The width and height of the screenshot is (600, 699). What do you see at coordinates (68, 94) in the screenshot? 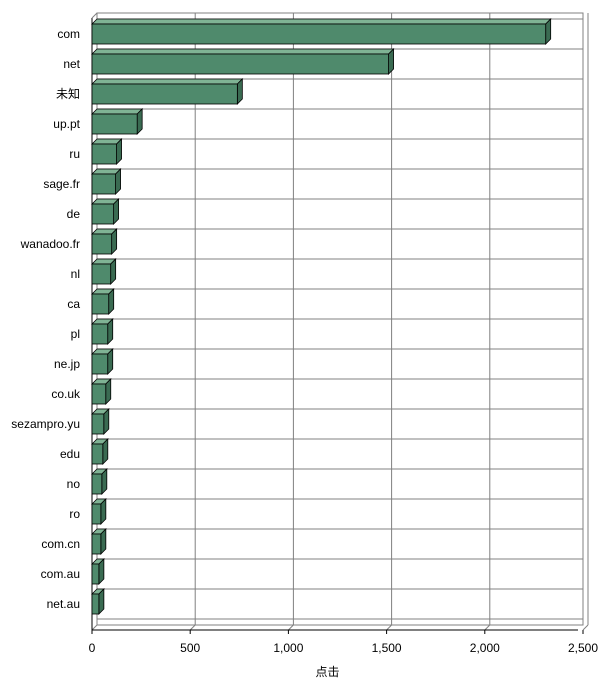
I see `category-label: 未知` at bounding box center [68, 94].